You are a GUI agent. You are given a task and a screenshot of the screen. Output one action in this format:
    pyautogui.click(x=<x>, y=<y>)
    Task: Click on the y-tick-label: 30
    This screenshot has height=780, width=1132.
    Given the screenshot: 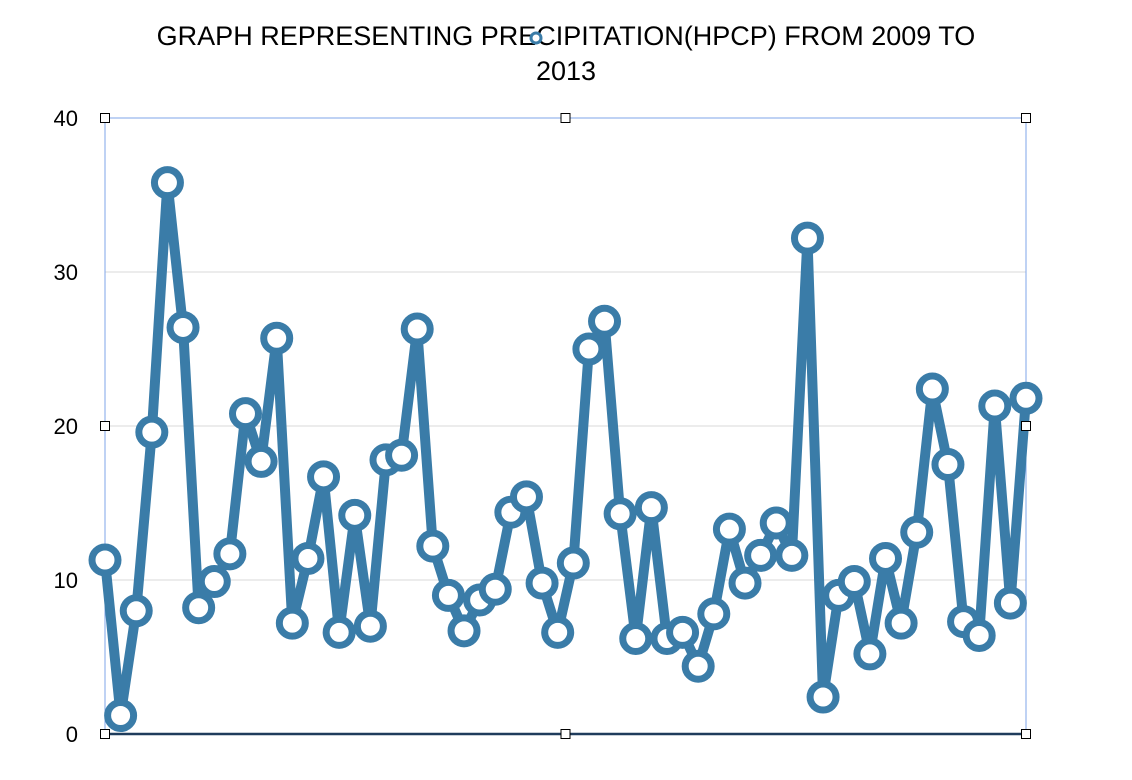 What is the action you would take?
    pyautogui.click(x=66, y=272)
    